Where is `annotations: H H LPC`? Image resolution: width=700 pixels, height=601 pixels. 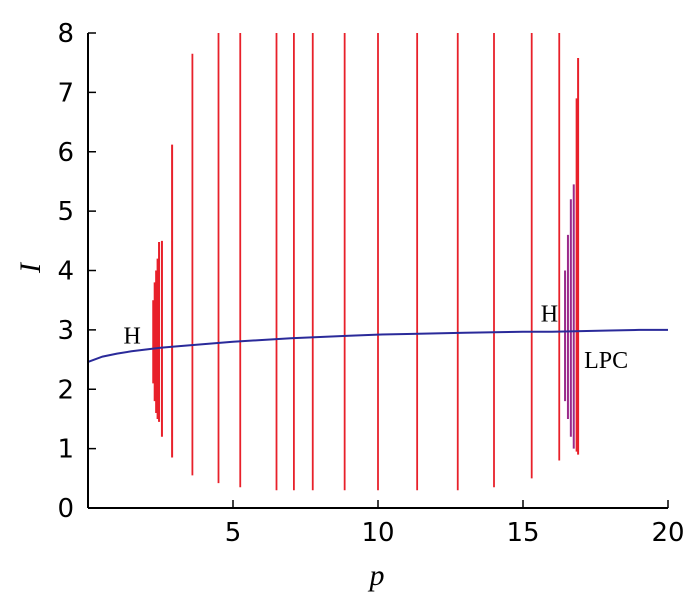
annotations: H H LPC is located at coordinates (376, 338).